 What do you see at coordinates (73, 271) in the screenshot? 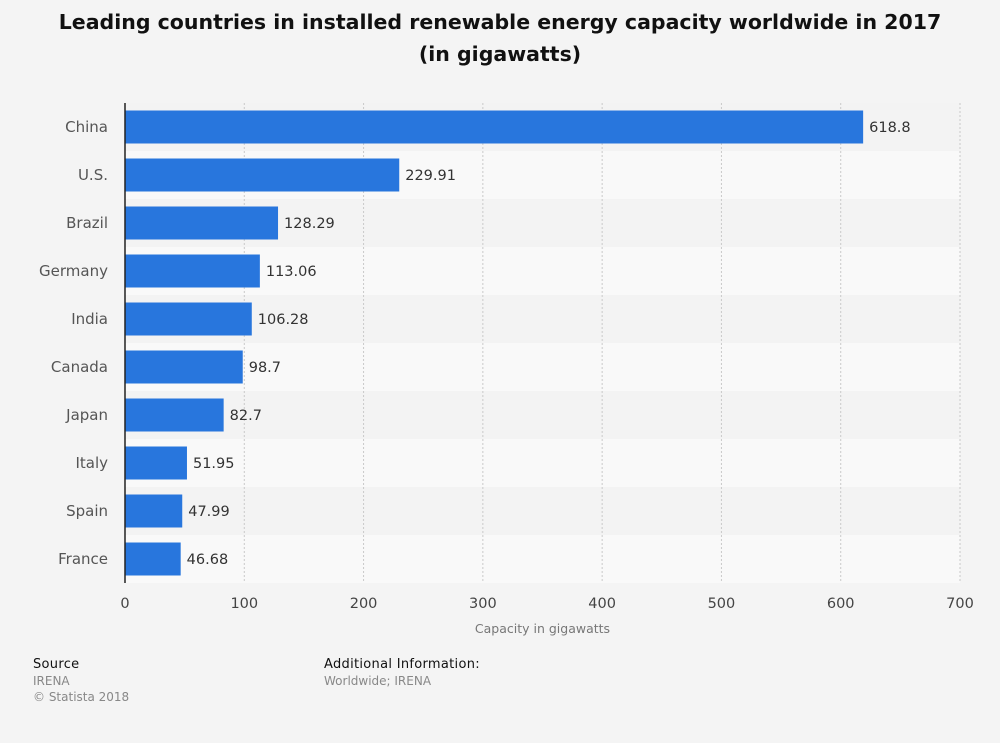
I see `category-label: Germany` at bounding box center [73, 271].